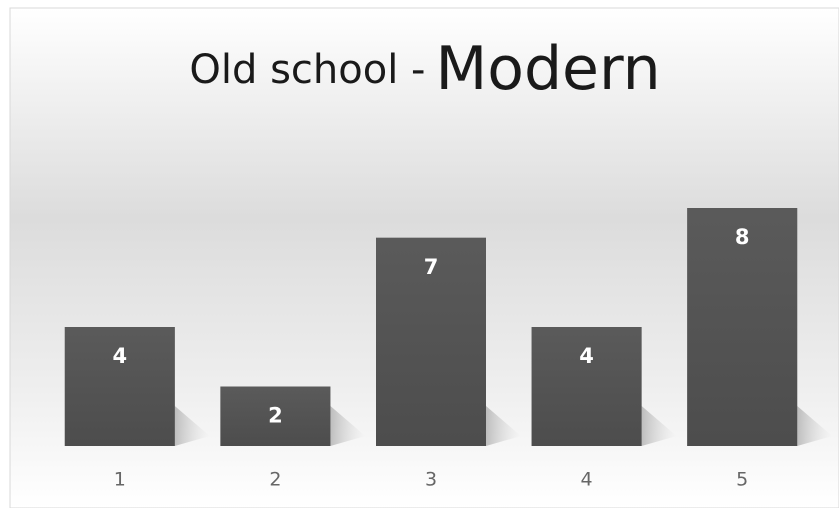 Image resolution: width=839 pixels, height=508 pixels. Describe the element at coordinates (742, 480) in the screenshot. I see `x-tick-label: 5` at that location.